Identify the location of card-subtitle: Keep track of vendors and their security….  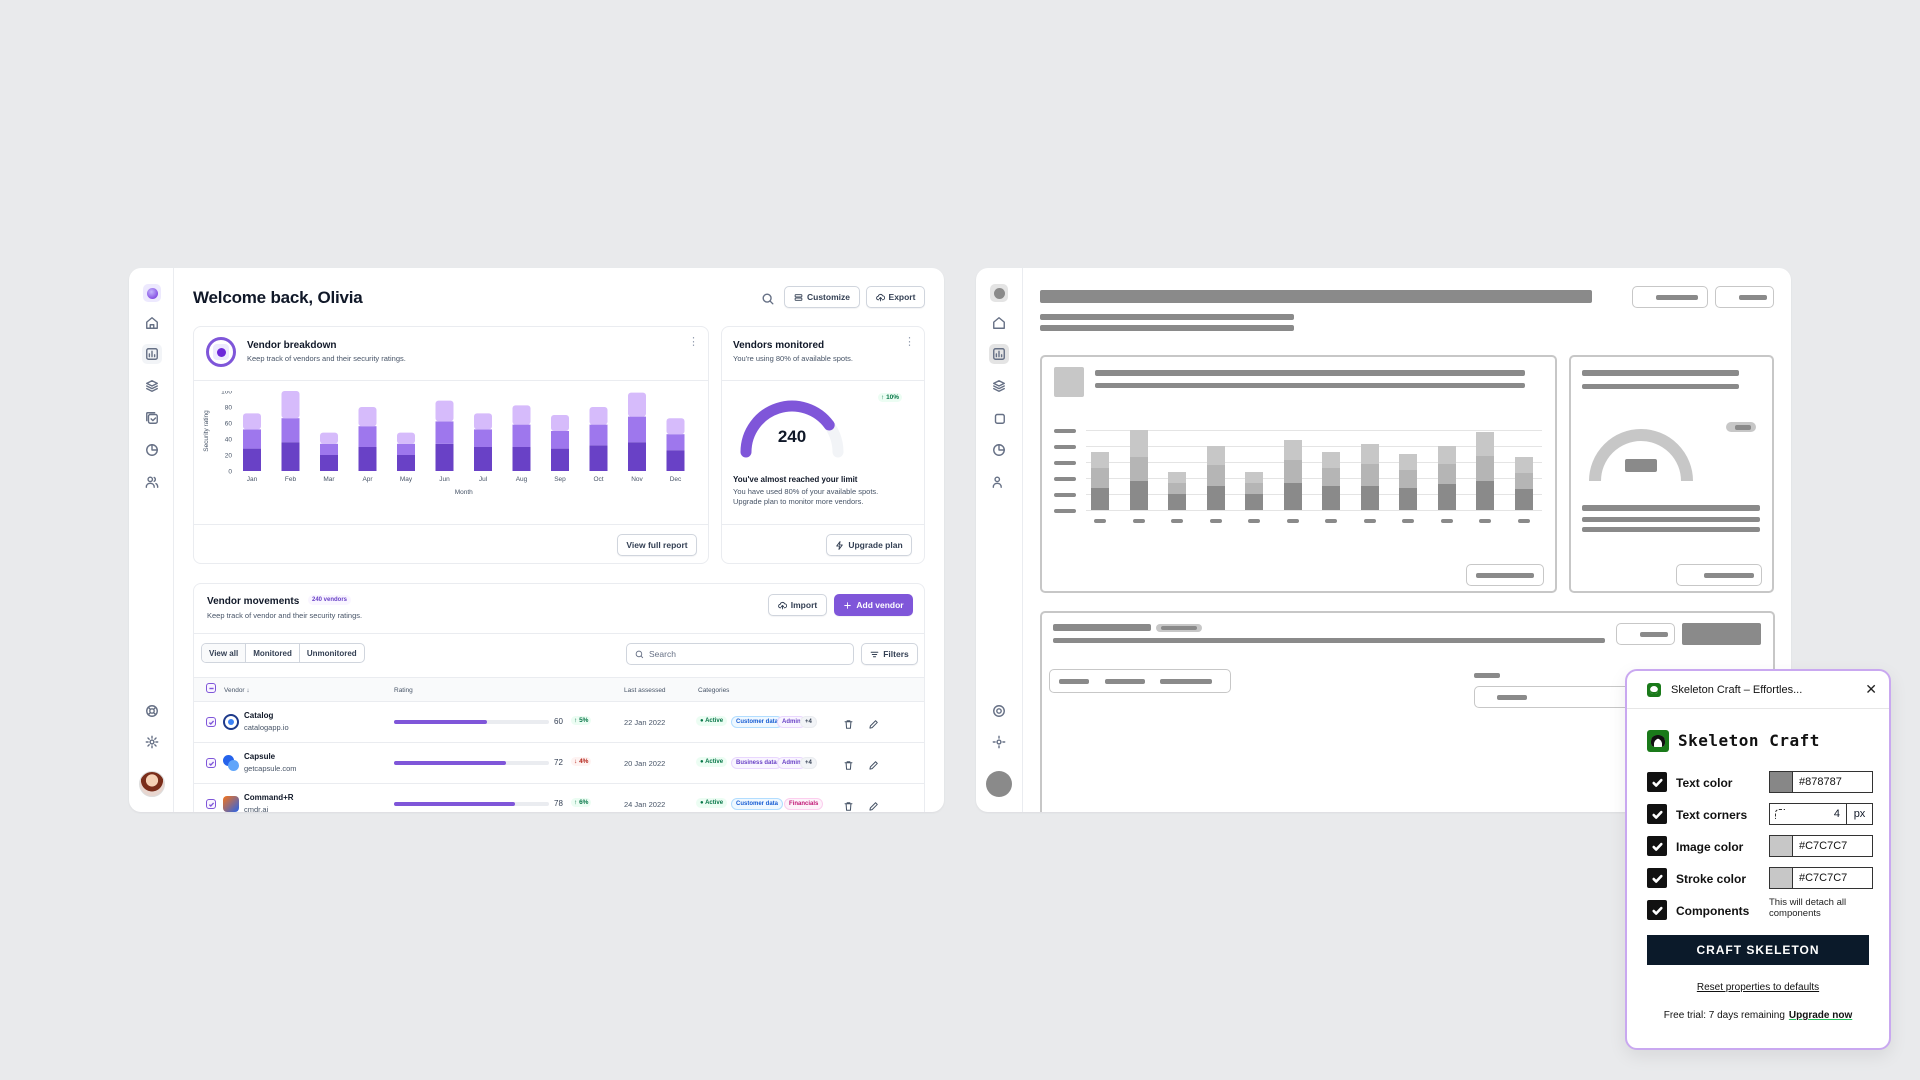
(326, 358).